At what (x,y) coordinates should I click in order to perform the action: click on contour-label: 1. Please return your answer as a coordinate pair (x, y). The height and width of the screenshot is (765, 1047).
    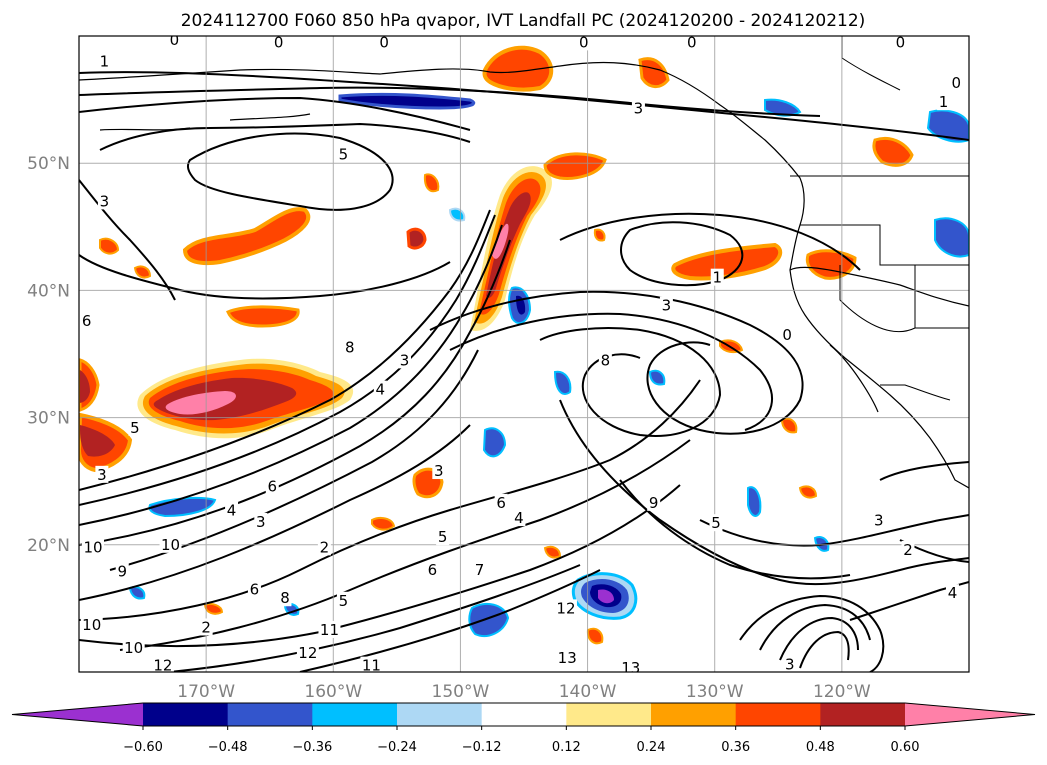
    Looking at the image, I should click on (717, 278).